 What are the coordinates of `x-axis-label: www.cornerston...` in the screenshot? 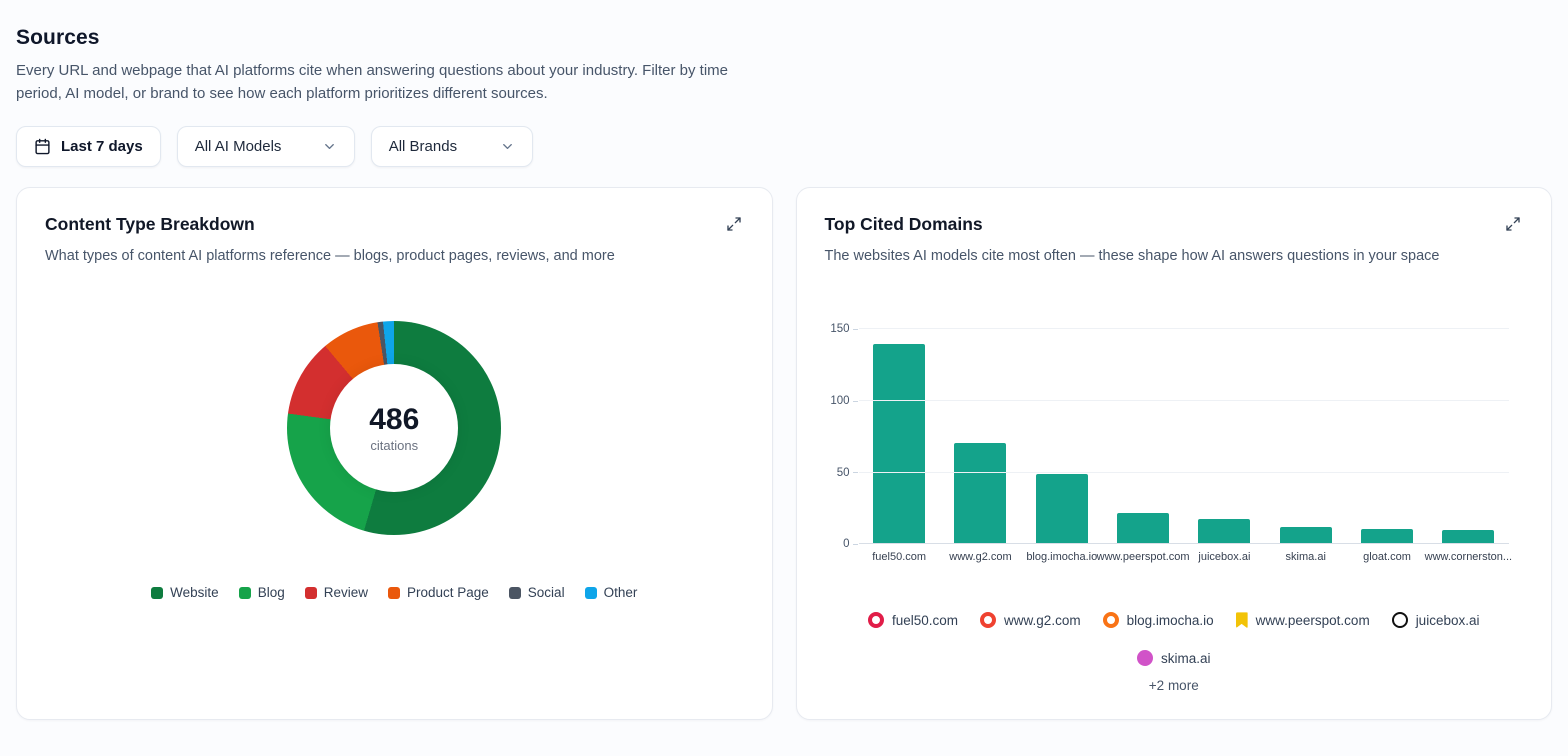 It's located at (1468, 557).